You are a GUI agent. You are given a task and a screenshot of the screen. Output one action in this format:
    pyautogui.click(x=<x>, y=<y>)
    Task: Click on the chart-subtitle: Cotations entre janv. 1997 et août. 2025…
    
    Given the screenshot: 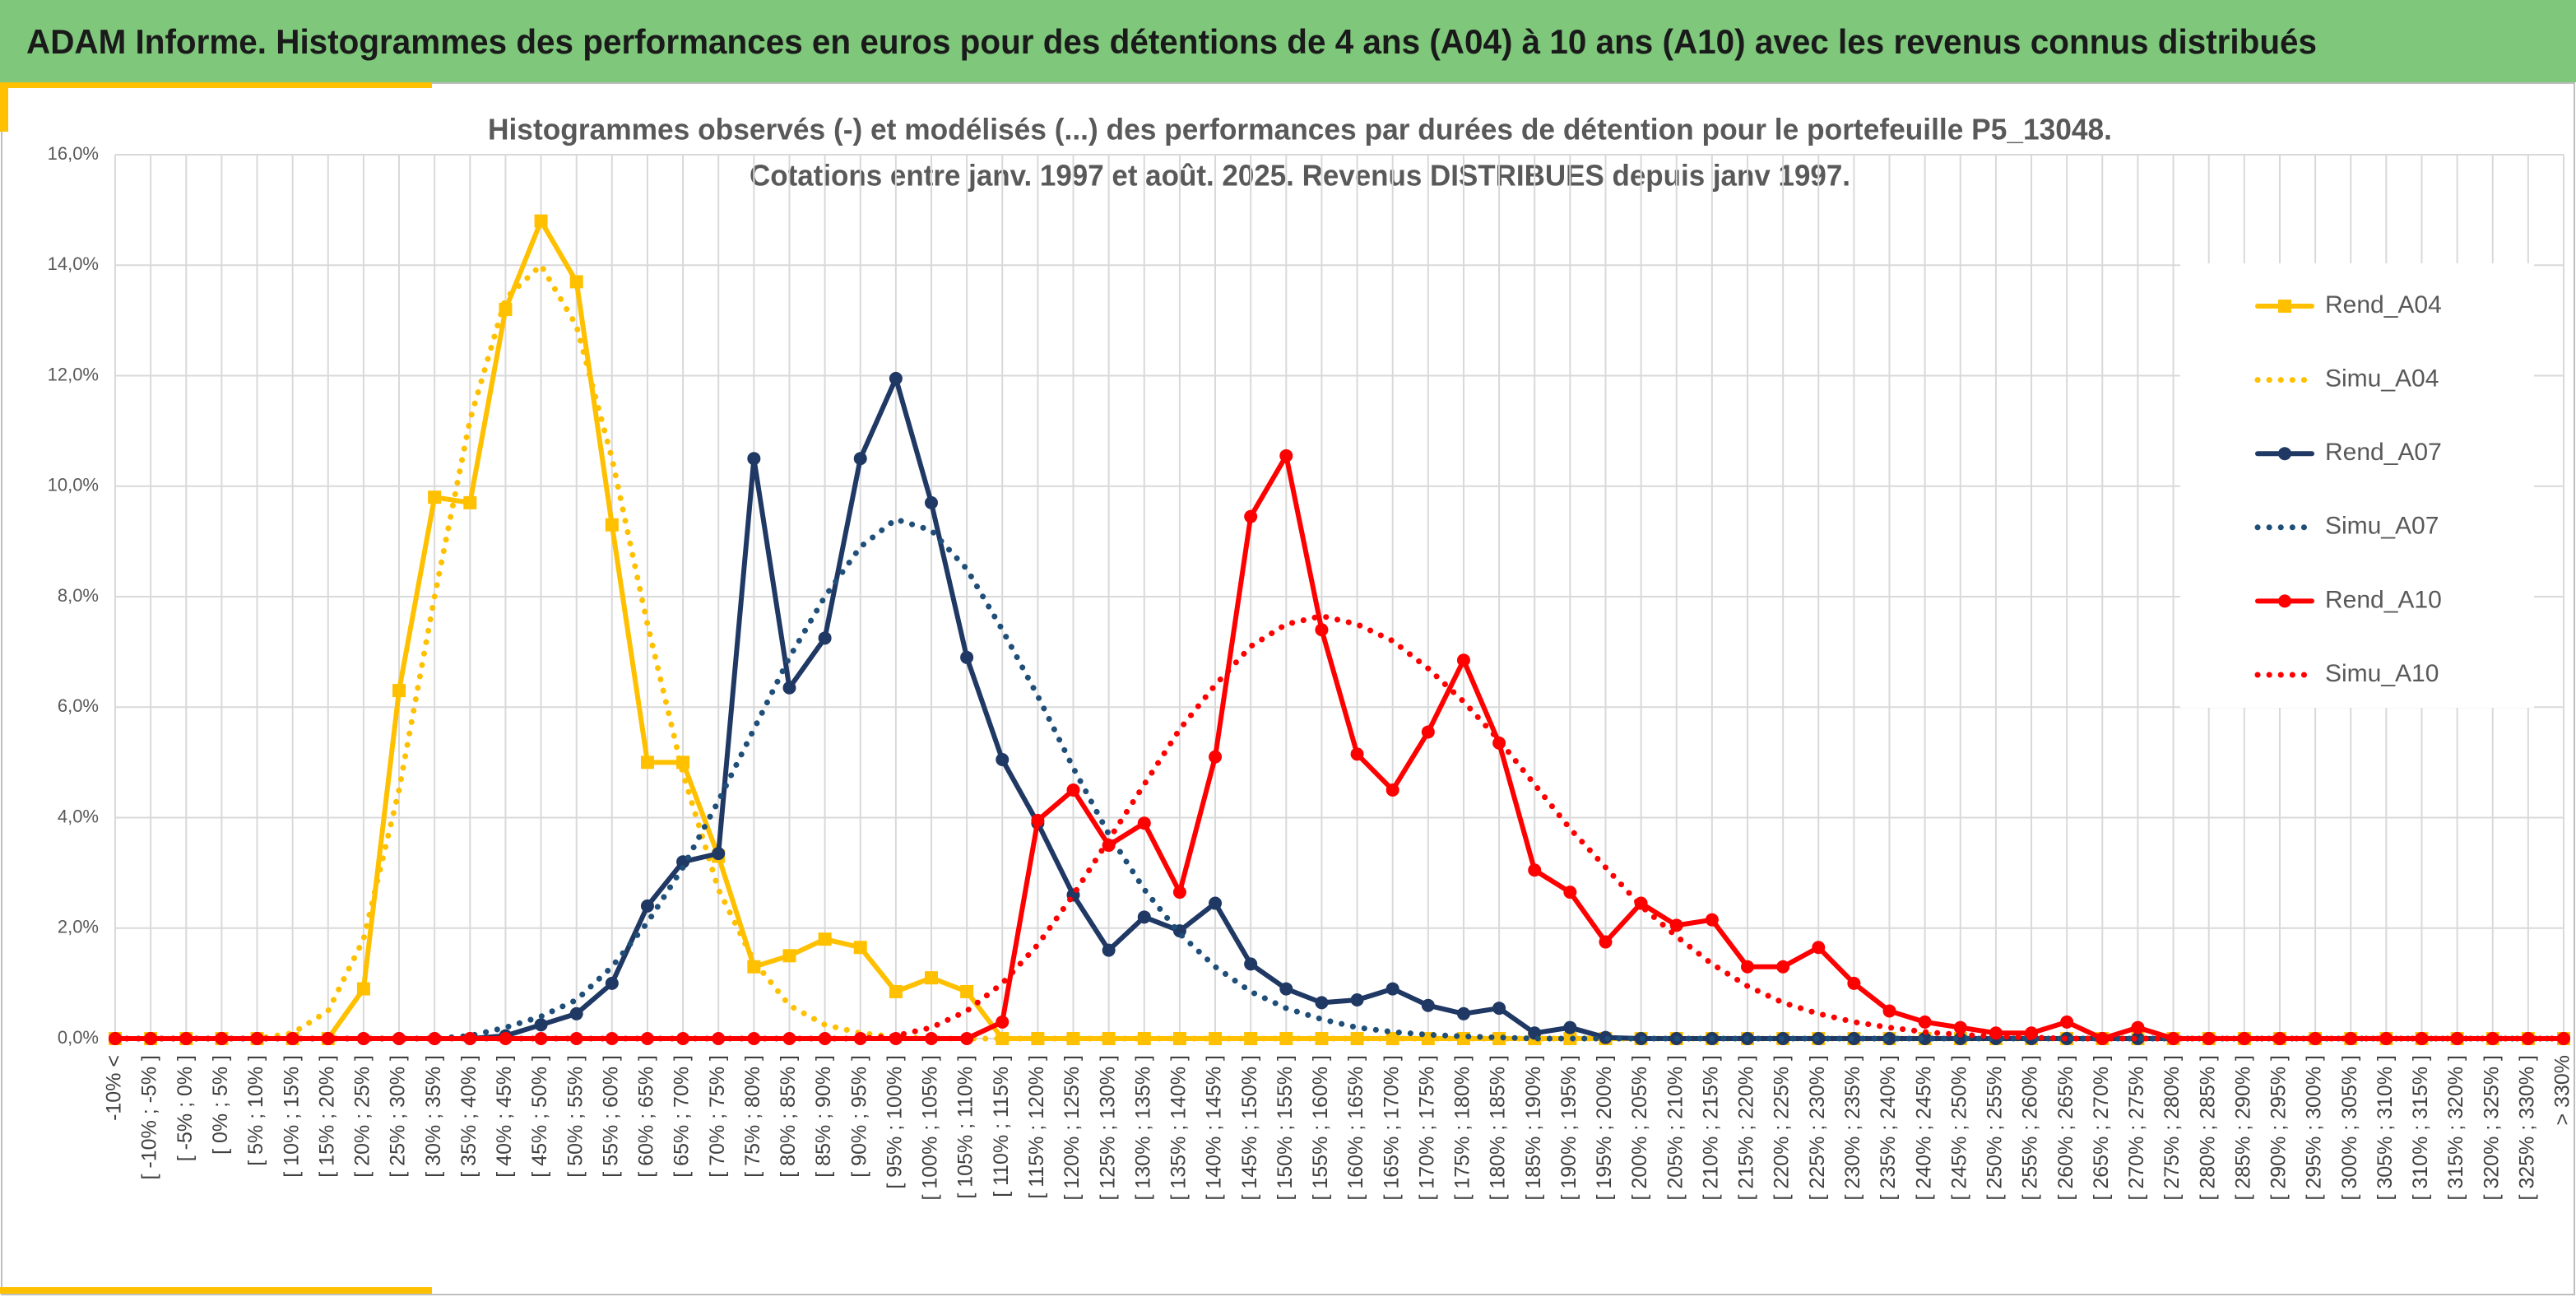 What is the action you would take?
    pyautogui.click(x=1300, y=176)
    